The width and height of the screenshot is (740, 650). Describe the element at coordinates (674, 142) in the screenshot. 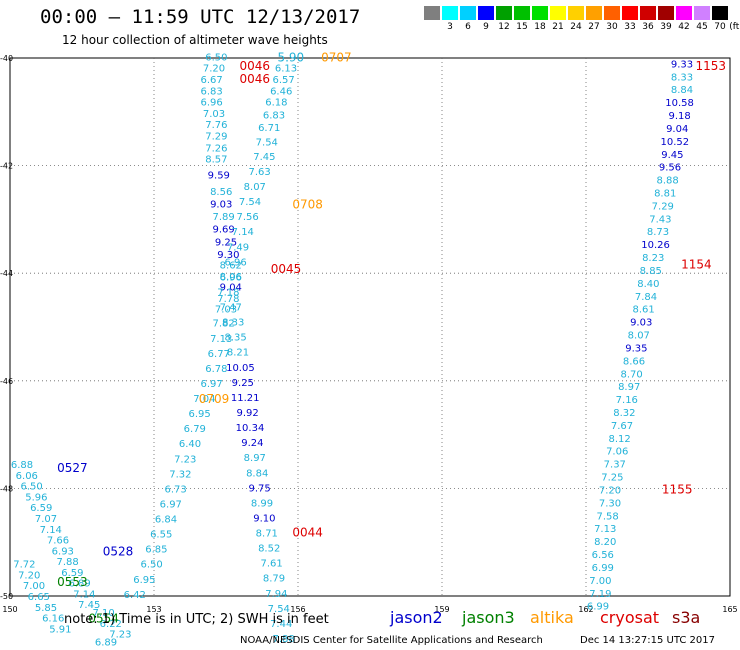

I see `swh-value: 10.52` at that location.